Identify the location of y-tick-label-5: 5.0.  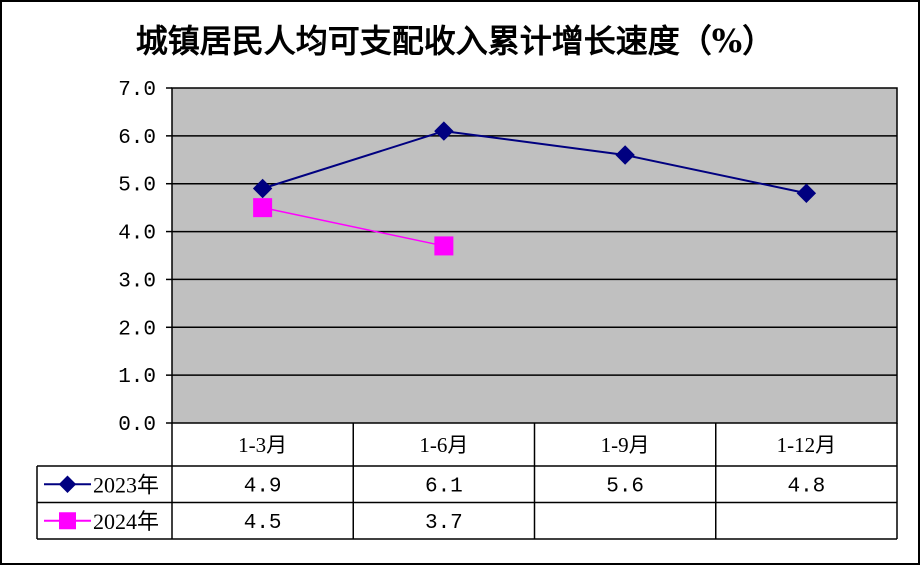
(137, 186).